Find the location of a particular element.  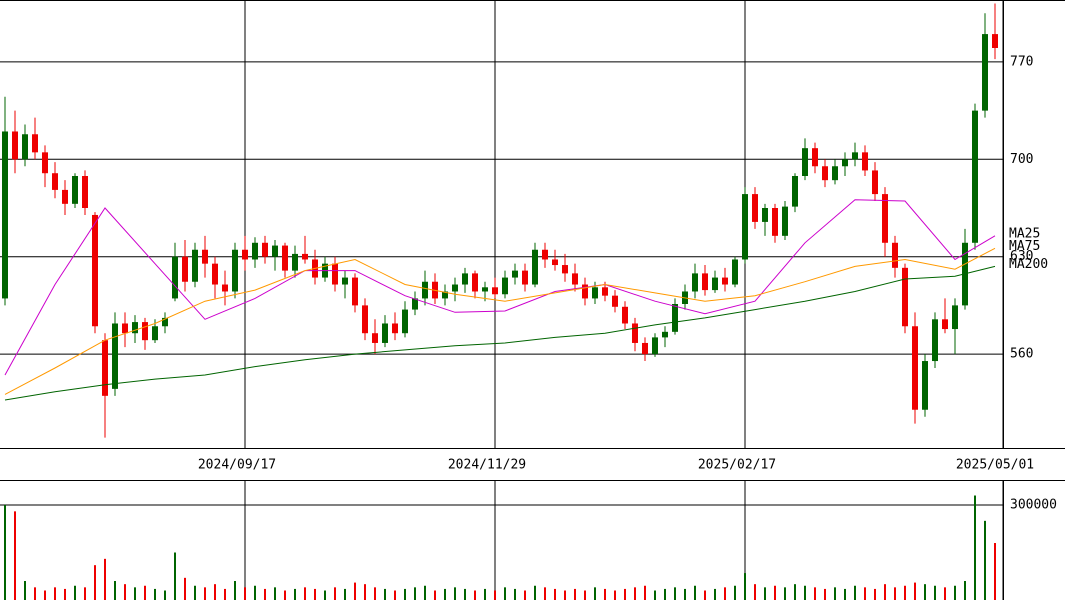

y-tick-label: 630 is located at coordinates (1021, 256).